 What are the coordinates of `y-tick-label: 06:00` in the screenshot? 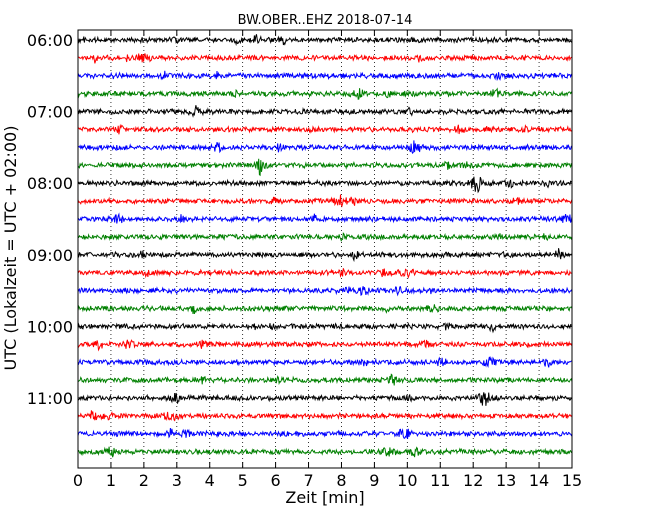 It's located at (50, 40).